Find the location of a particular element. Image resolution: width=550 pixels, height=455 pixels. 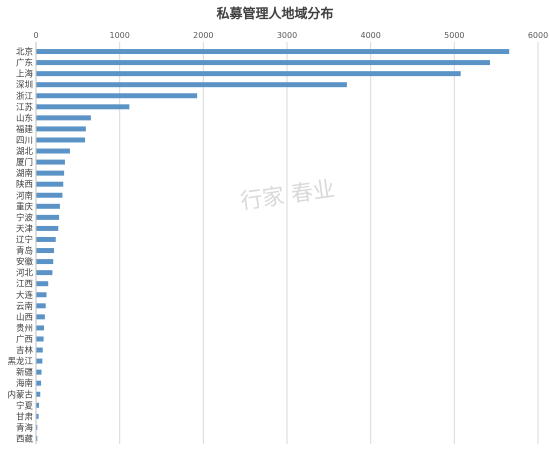

x-tick-label: 6000 is located at coordinates (538, 35).